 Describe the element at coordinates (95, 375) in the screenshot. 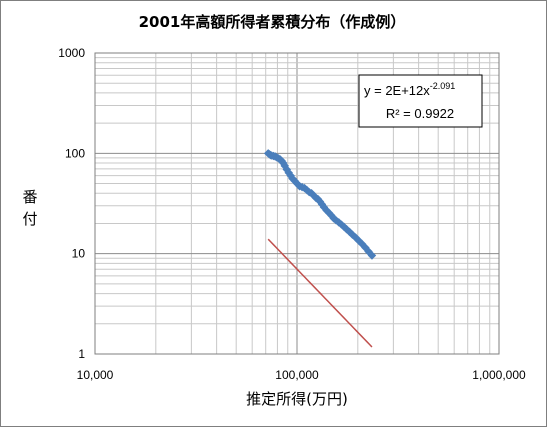

I see `x-tick-label: 10,000` at that location.